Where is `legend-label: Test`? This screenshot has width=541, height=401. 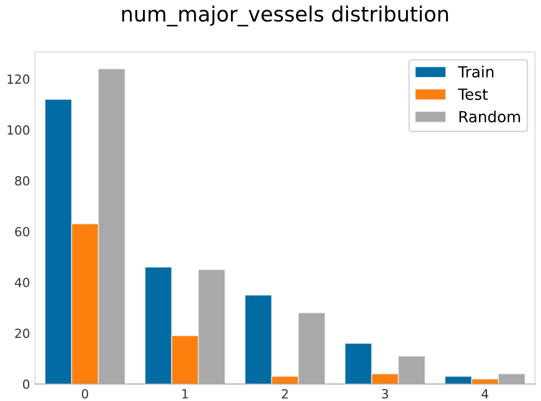
legend-label: Test is located at coordinates (473, 94).